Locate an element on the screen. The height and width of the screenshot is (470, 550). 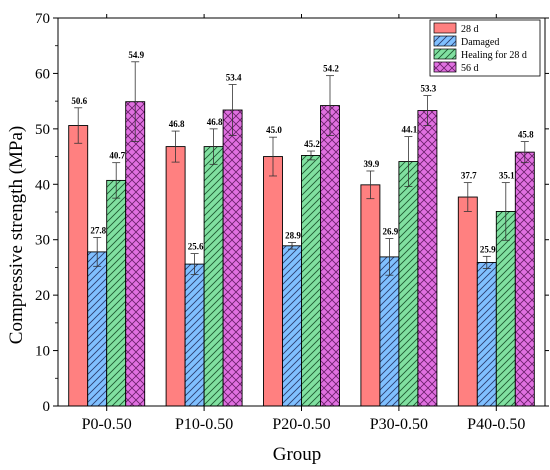
bar-healing-for-28-d-p0-0.50 is located at coordinates (116, 293).